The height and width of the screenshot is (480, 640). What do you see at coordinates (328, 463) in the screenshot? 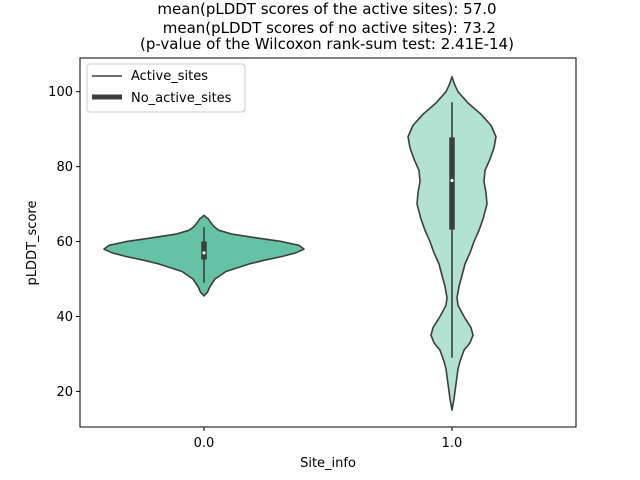
I see `x-axis-label: Site_info` at bounding box center [328, 463].